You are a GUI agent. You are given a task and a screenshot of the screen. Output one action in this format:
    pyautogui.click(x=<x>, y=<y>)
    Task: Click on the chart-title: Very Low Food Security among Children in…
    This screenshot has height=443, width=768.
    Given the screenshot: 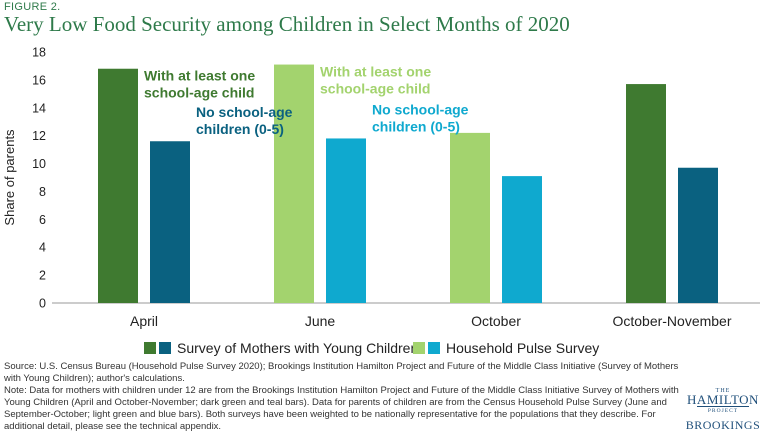 What is the action you would take?
    pyautogui.click(x=287, y=24)
    